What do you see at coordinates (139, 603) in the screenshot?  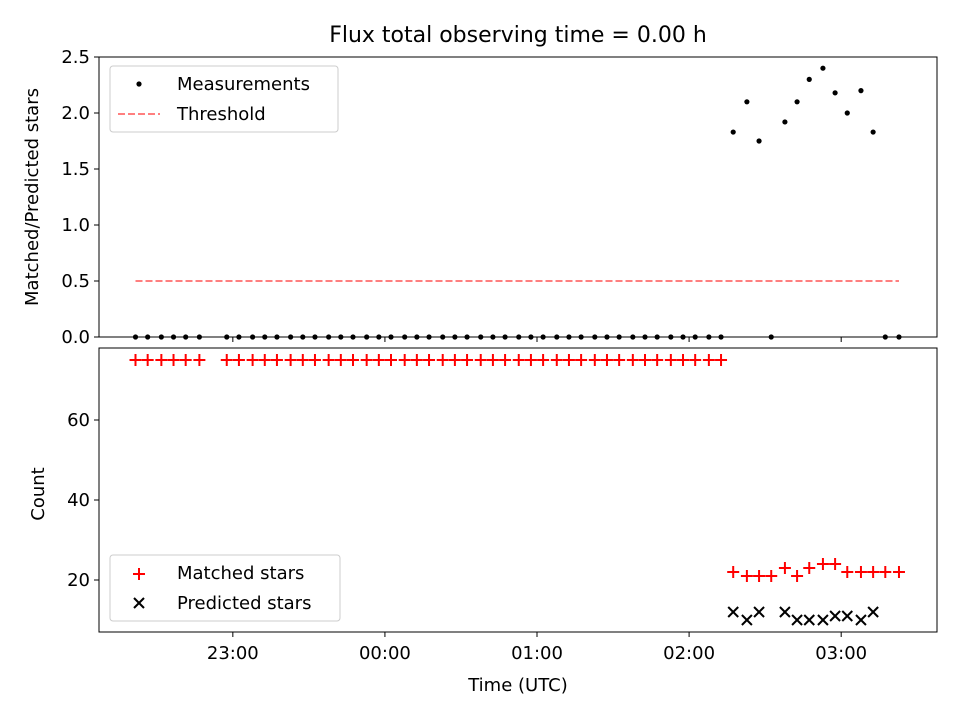 I see `legend-predicted-marker` at bounding box center [139, 603].